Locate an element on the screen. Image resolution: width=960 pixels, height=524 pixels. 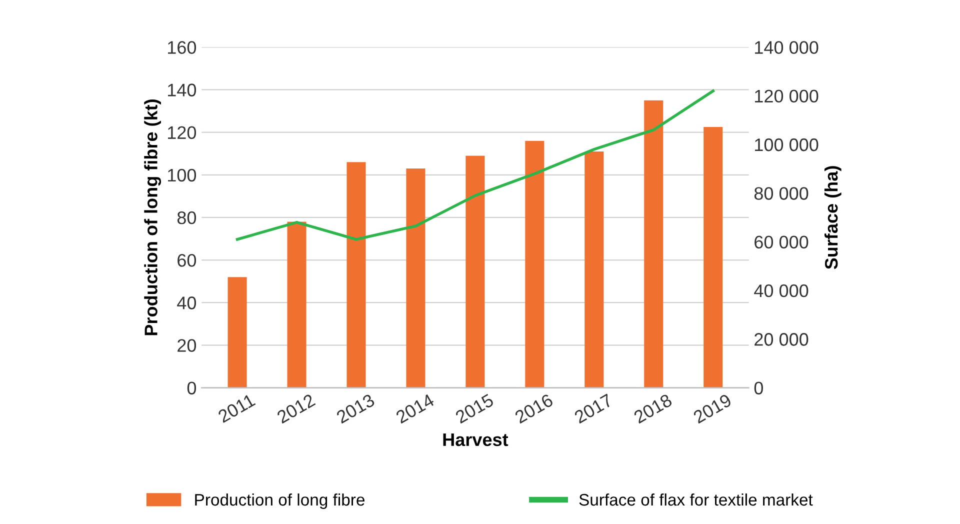
y-tick-label: 40 is located at coordinates (186, 303).